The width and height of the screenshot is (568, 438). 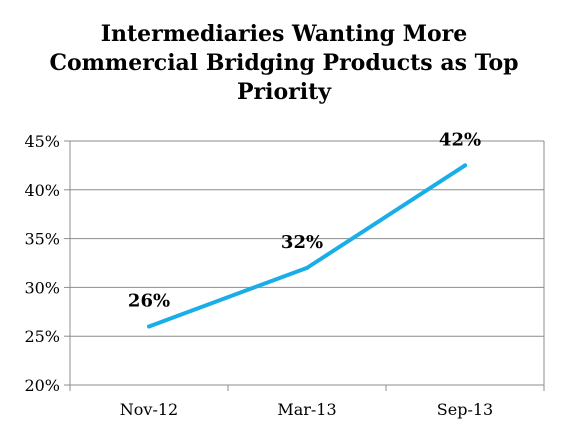 What do you see at coordinates (42, 336) in the screenshot?
I see `y-tick-label: 25%` at bounding box center [42, 336].